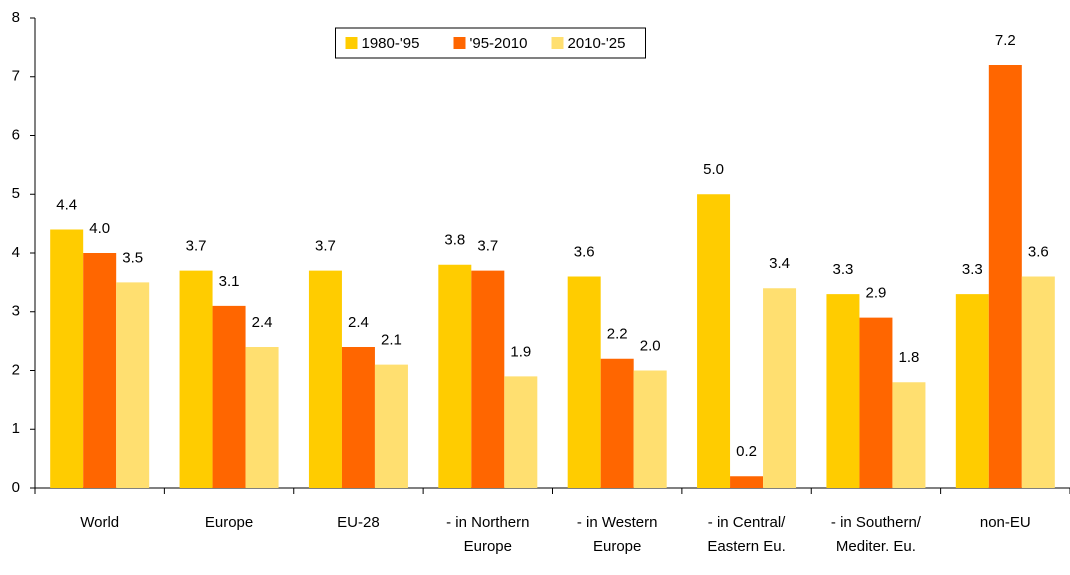  I want to click on x-tick-label: - in Western Europe, so click(617, 534).